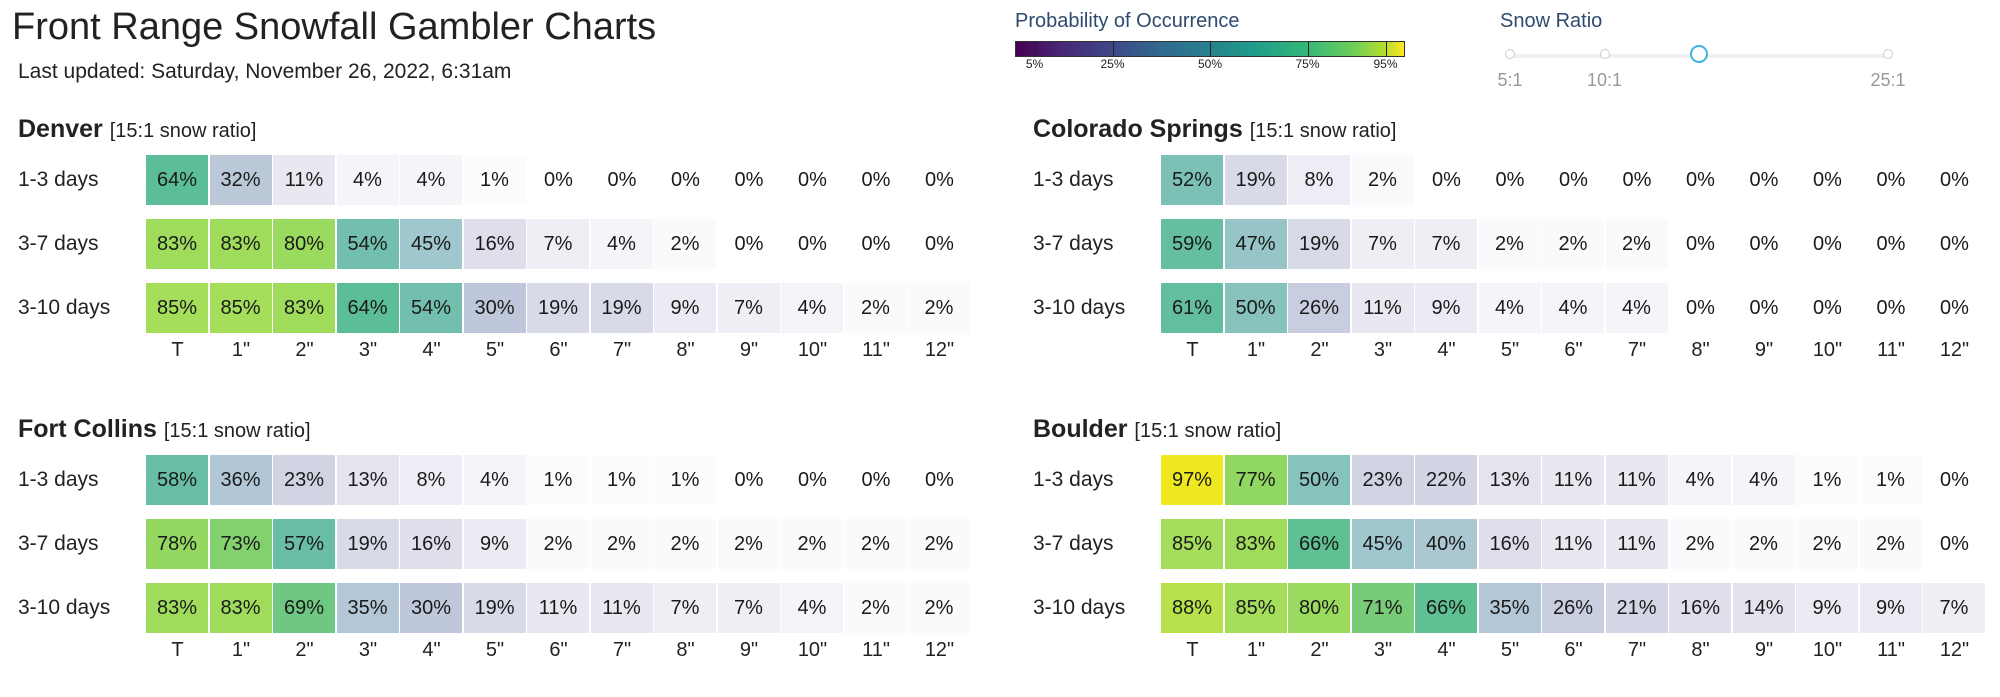 This screenshot has height=697, width=2000. I want to click on probability-cell: 71%, so click(1383, 608).